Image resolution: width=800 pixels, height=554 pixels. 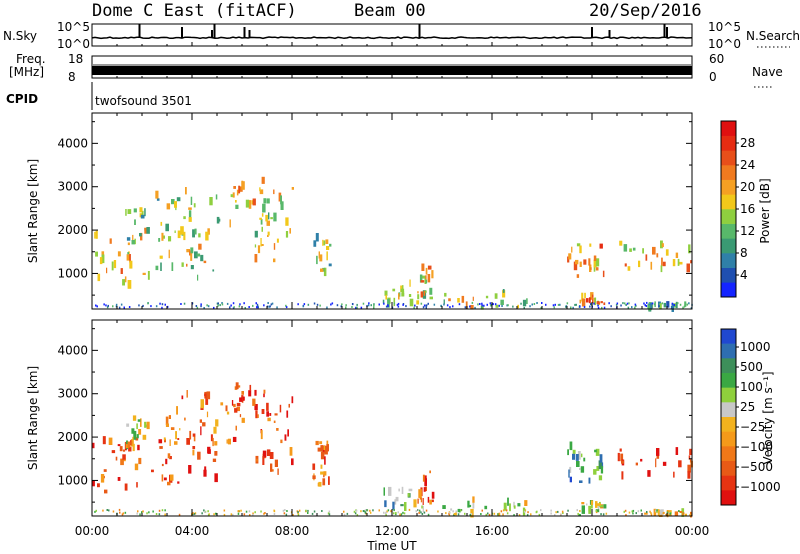 What do you see at coordinates (192, 531) in the screenshot?
I see `x-tick-label: 04:00` at bounding box center [192, 531].